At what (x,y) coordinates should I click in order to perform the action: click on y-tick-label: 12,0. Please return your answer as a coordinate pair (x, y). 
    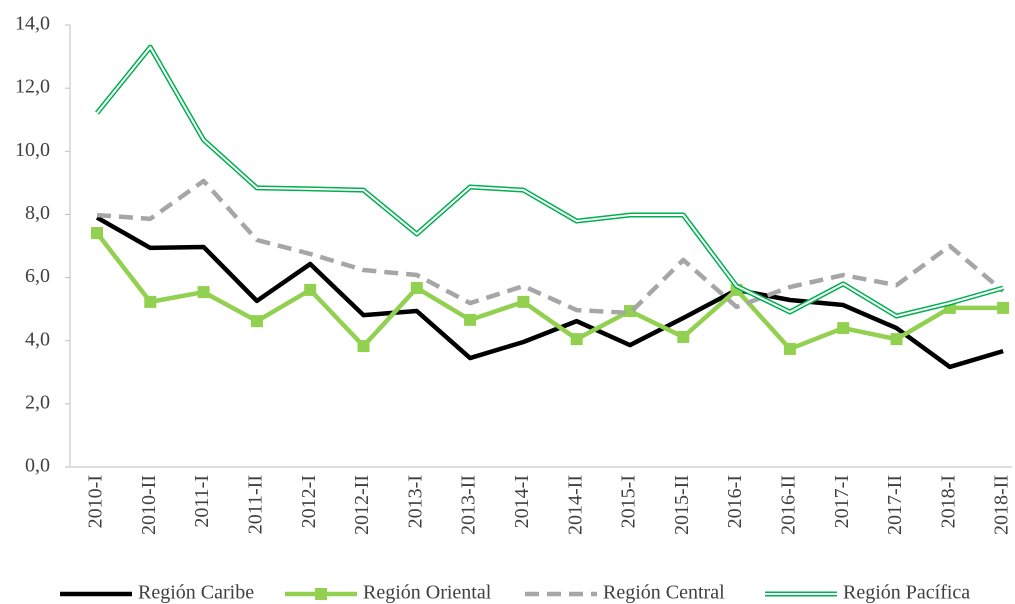
    Looking at the image, I should click on (32, 87).